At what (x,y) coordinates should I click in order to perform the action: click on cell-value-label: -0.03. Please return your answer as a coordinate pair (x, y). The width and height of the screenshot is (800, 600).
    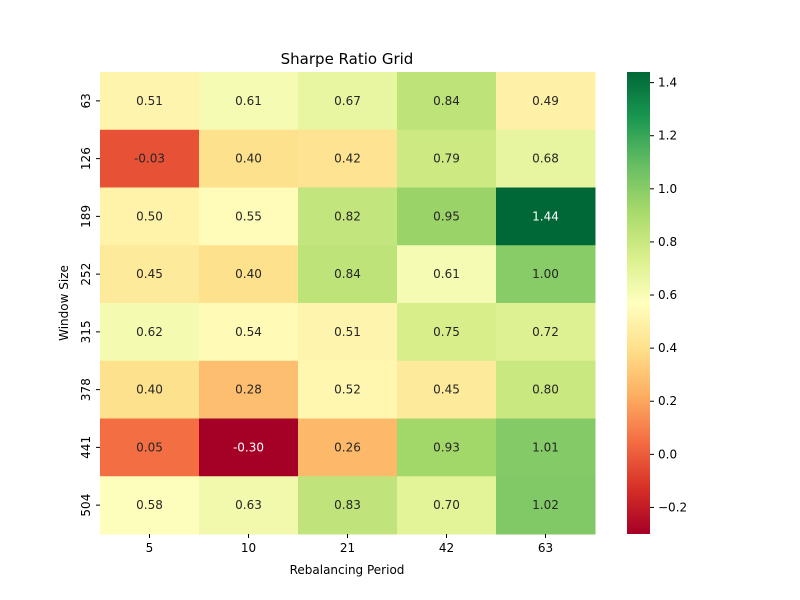
    Looking at the image, I should click on (149, 159).